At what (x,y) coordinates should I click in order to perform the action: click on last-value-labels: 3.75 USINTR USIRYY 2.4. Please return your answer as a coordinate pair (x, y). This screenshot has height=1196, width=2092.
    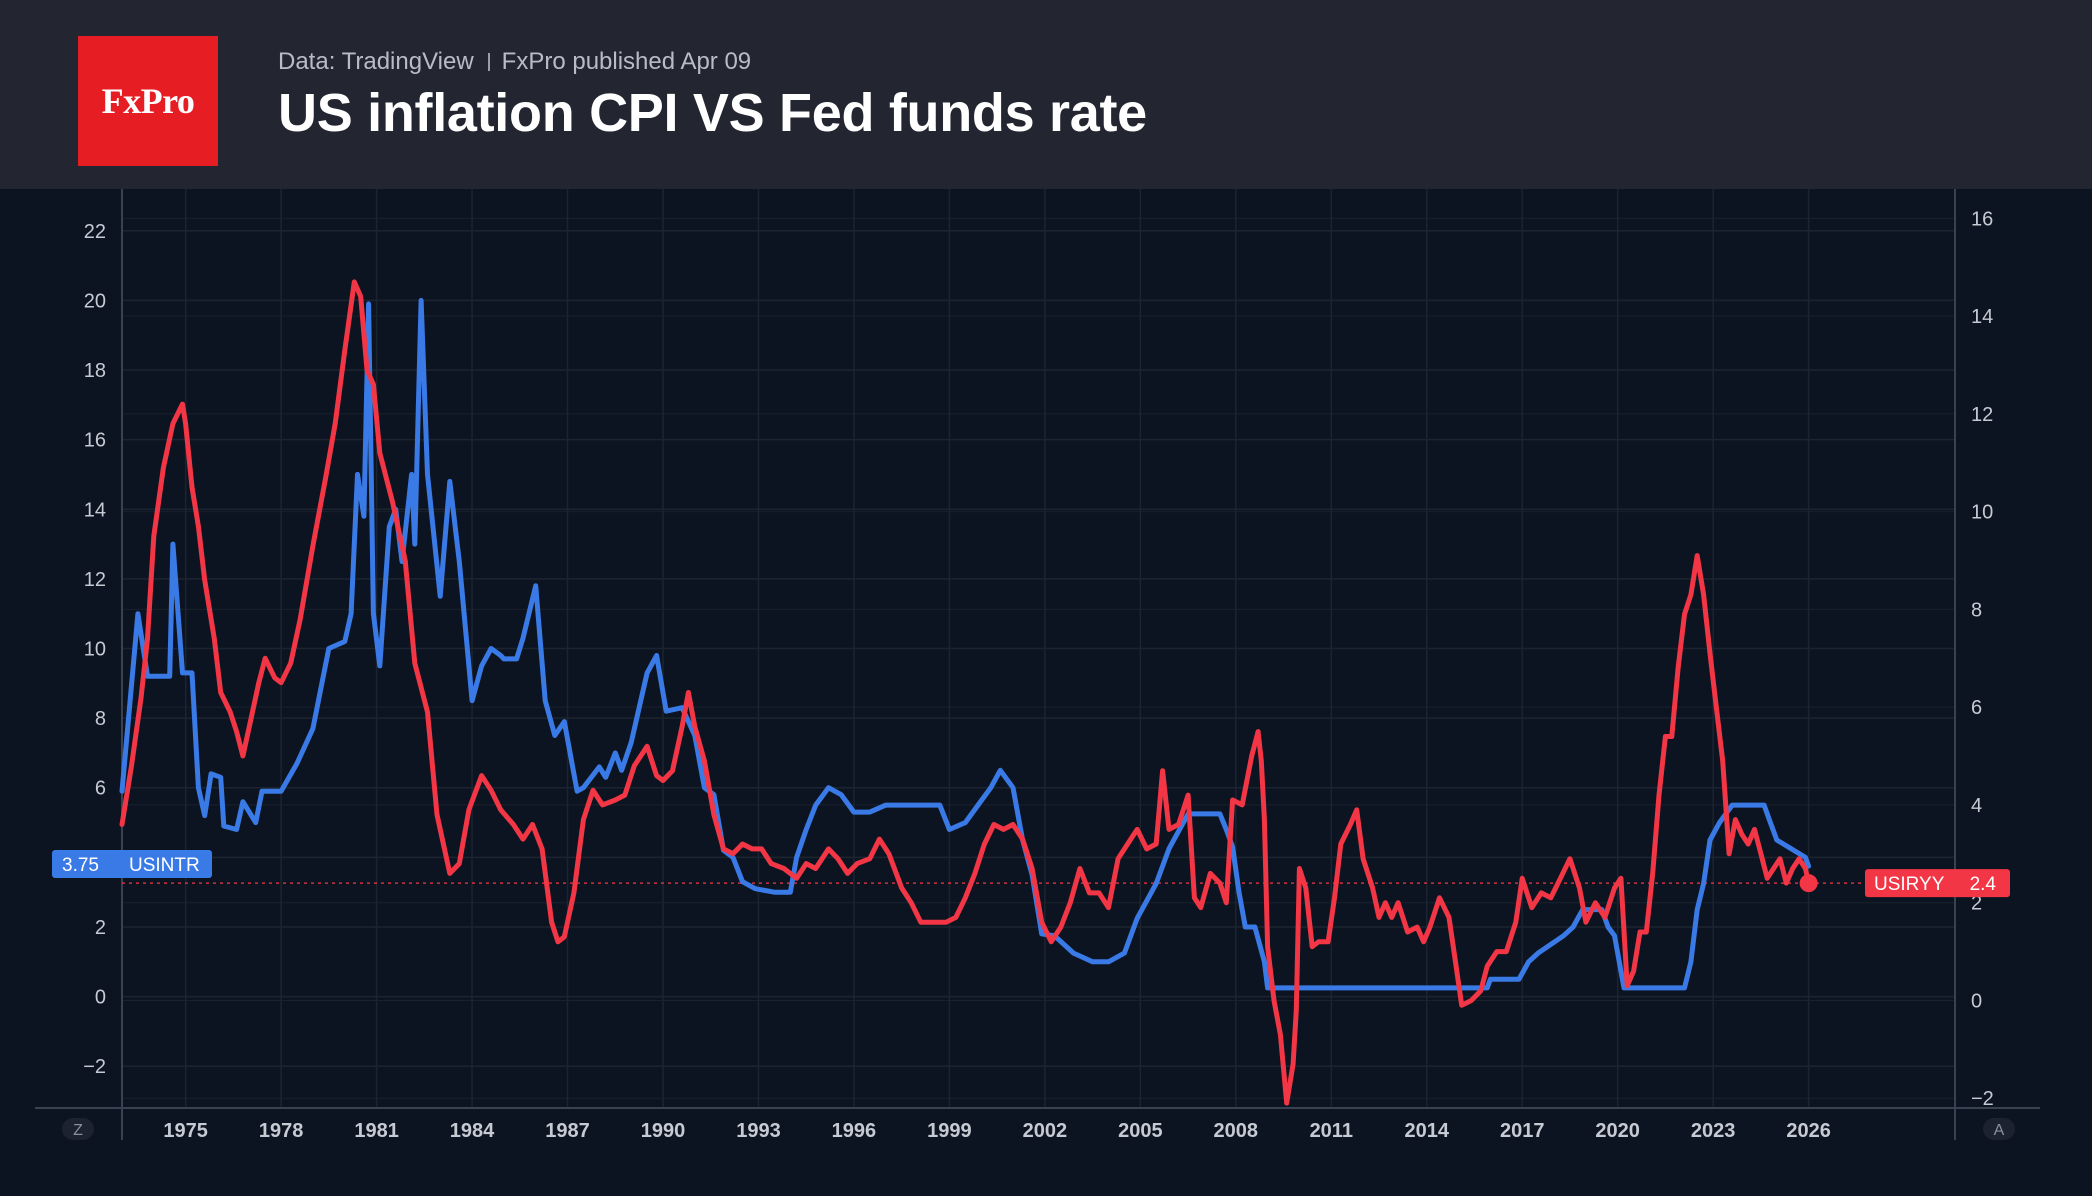
    Looking at the image, I should click on (1031, 874).